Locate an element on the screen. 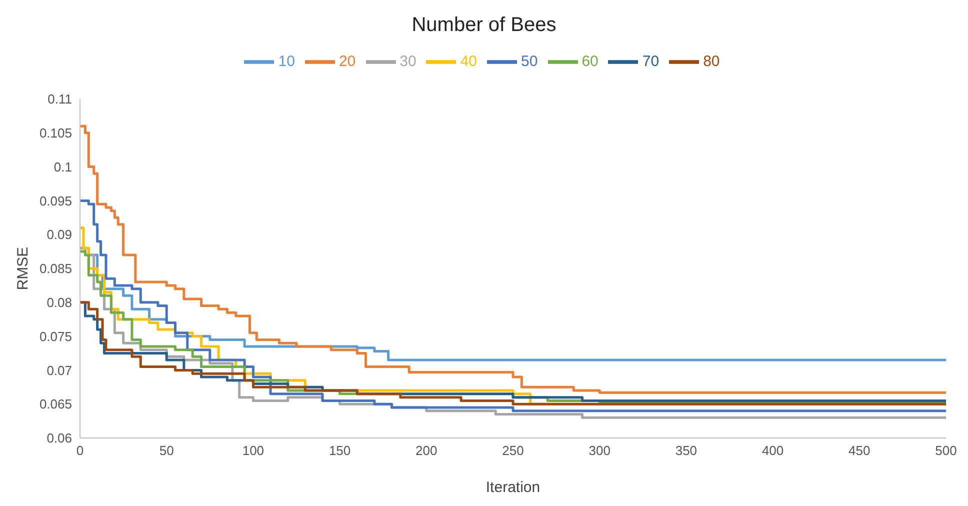 This screenshot has height=506, width=968. y-tick-label: 0.11 is located at coordinates (60, 99).